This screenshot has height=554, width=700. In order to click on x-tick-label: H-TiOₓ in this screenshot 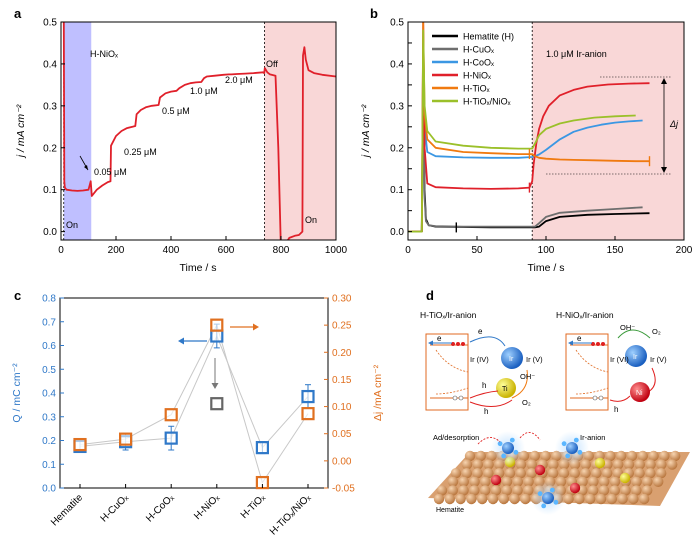, I will do `click(253, 506)`.